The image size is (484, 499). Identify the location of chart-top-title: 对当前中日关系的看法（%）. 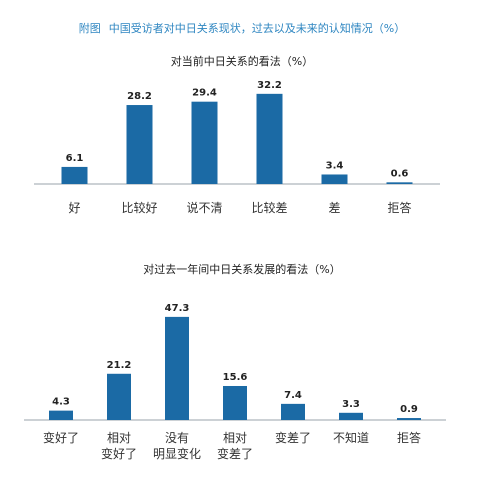
(242, 61).